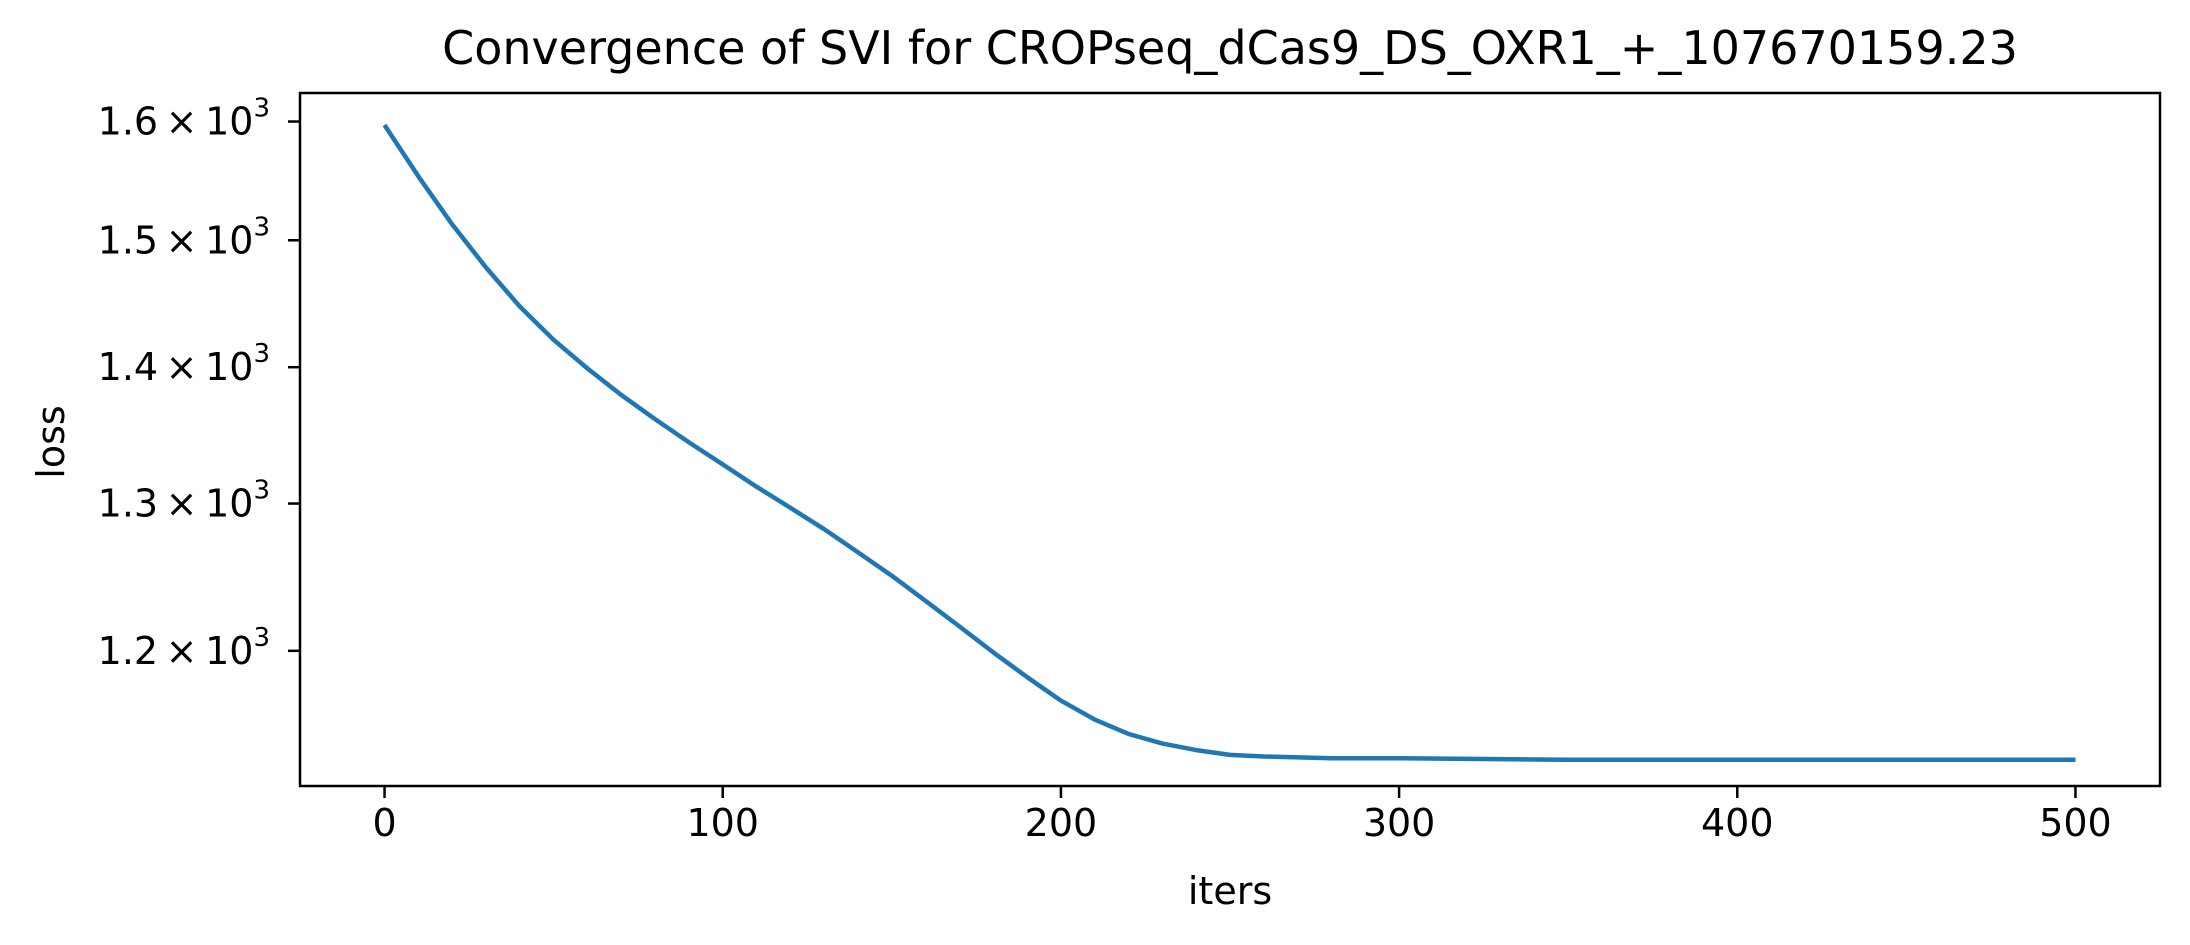 The height and width of the screenshot is (945, 2190). Describe the element at coordinates (1737, 823) in the screenshot. I see `x-tick-label: 400` at that location.